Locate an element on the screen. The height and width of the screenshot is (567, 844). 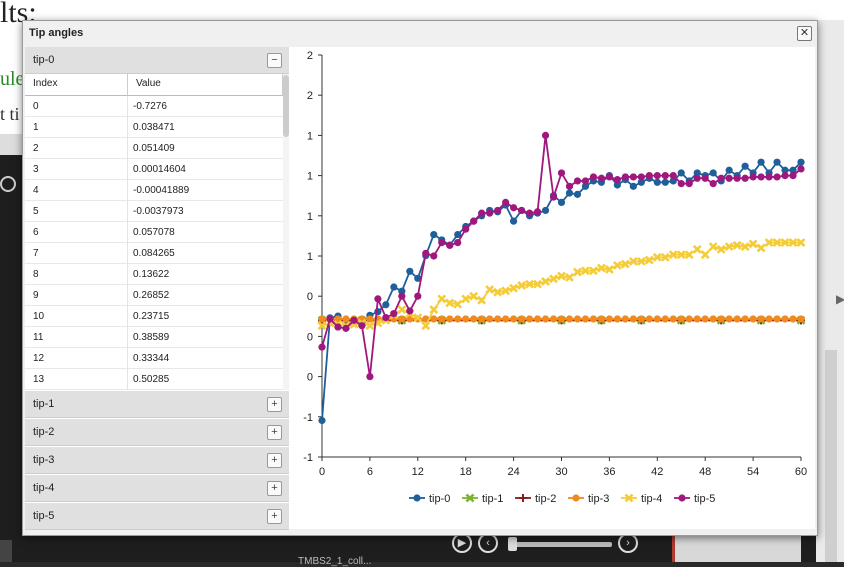
column-header-index: Index is located at coordinates (76, 85).